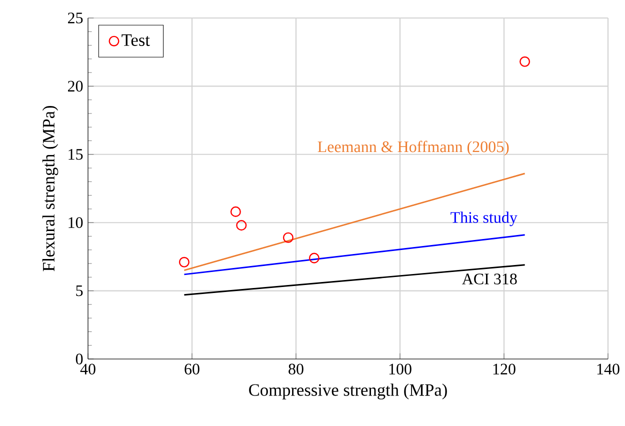  I want to click on y-axis-title: Flexural strength (MPa), so click(50, 189).